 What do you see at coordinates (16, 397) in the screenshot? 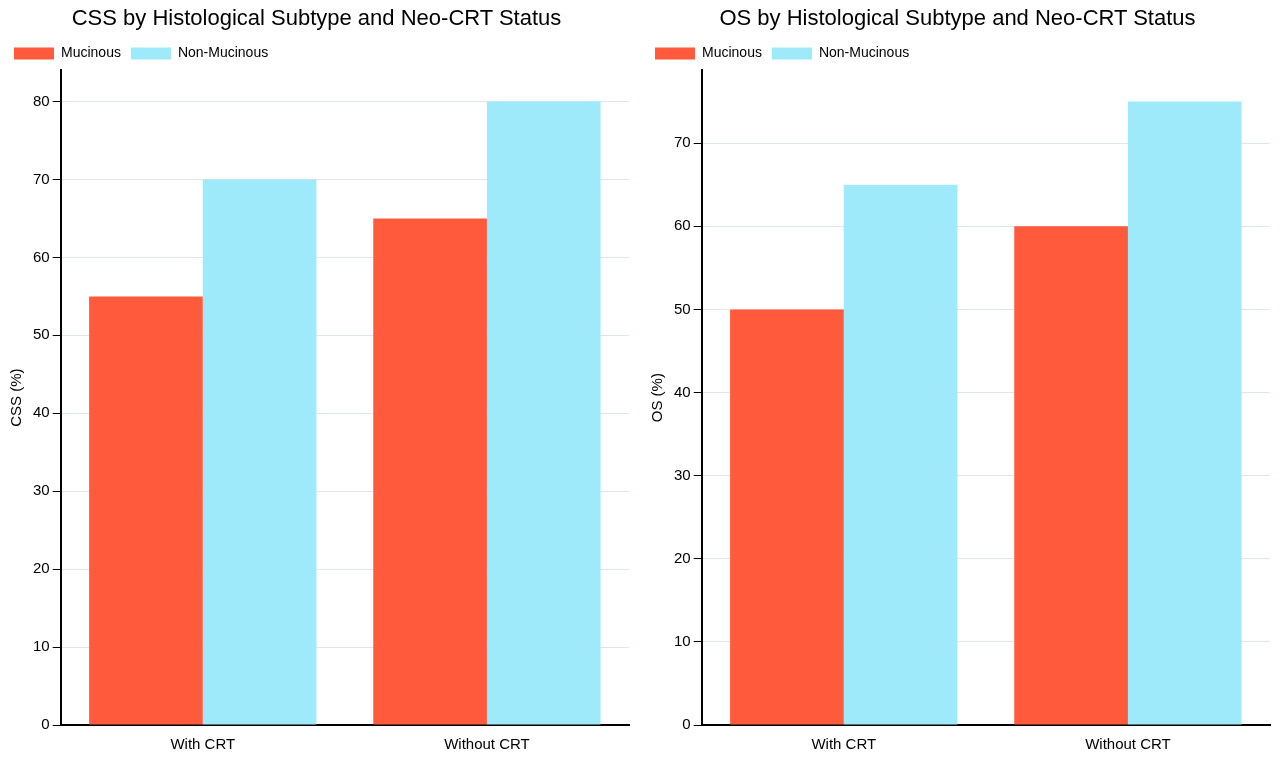
I see `y-axis-title: CSS (%)` at bounding box center [16, 397].